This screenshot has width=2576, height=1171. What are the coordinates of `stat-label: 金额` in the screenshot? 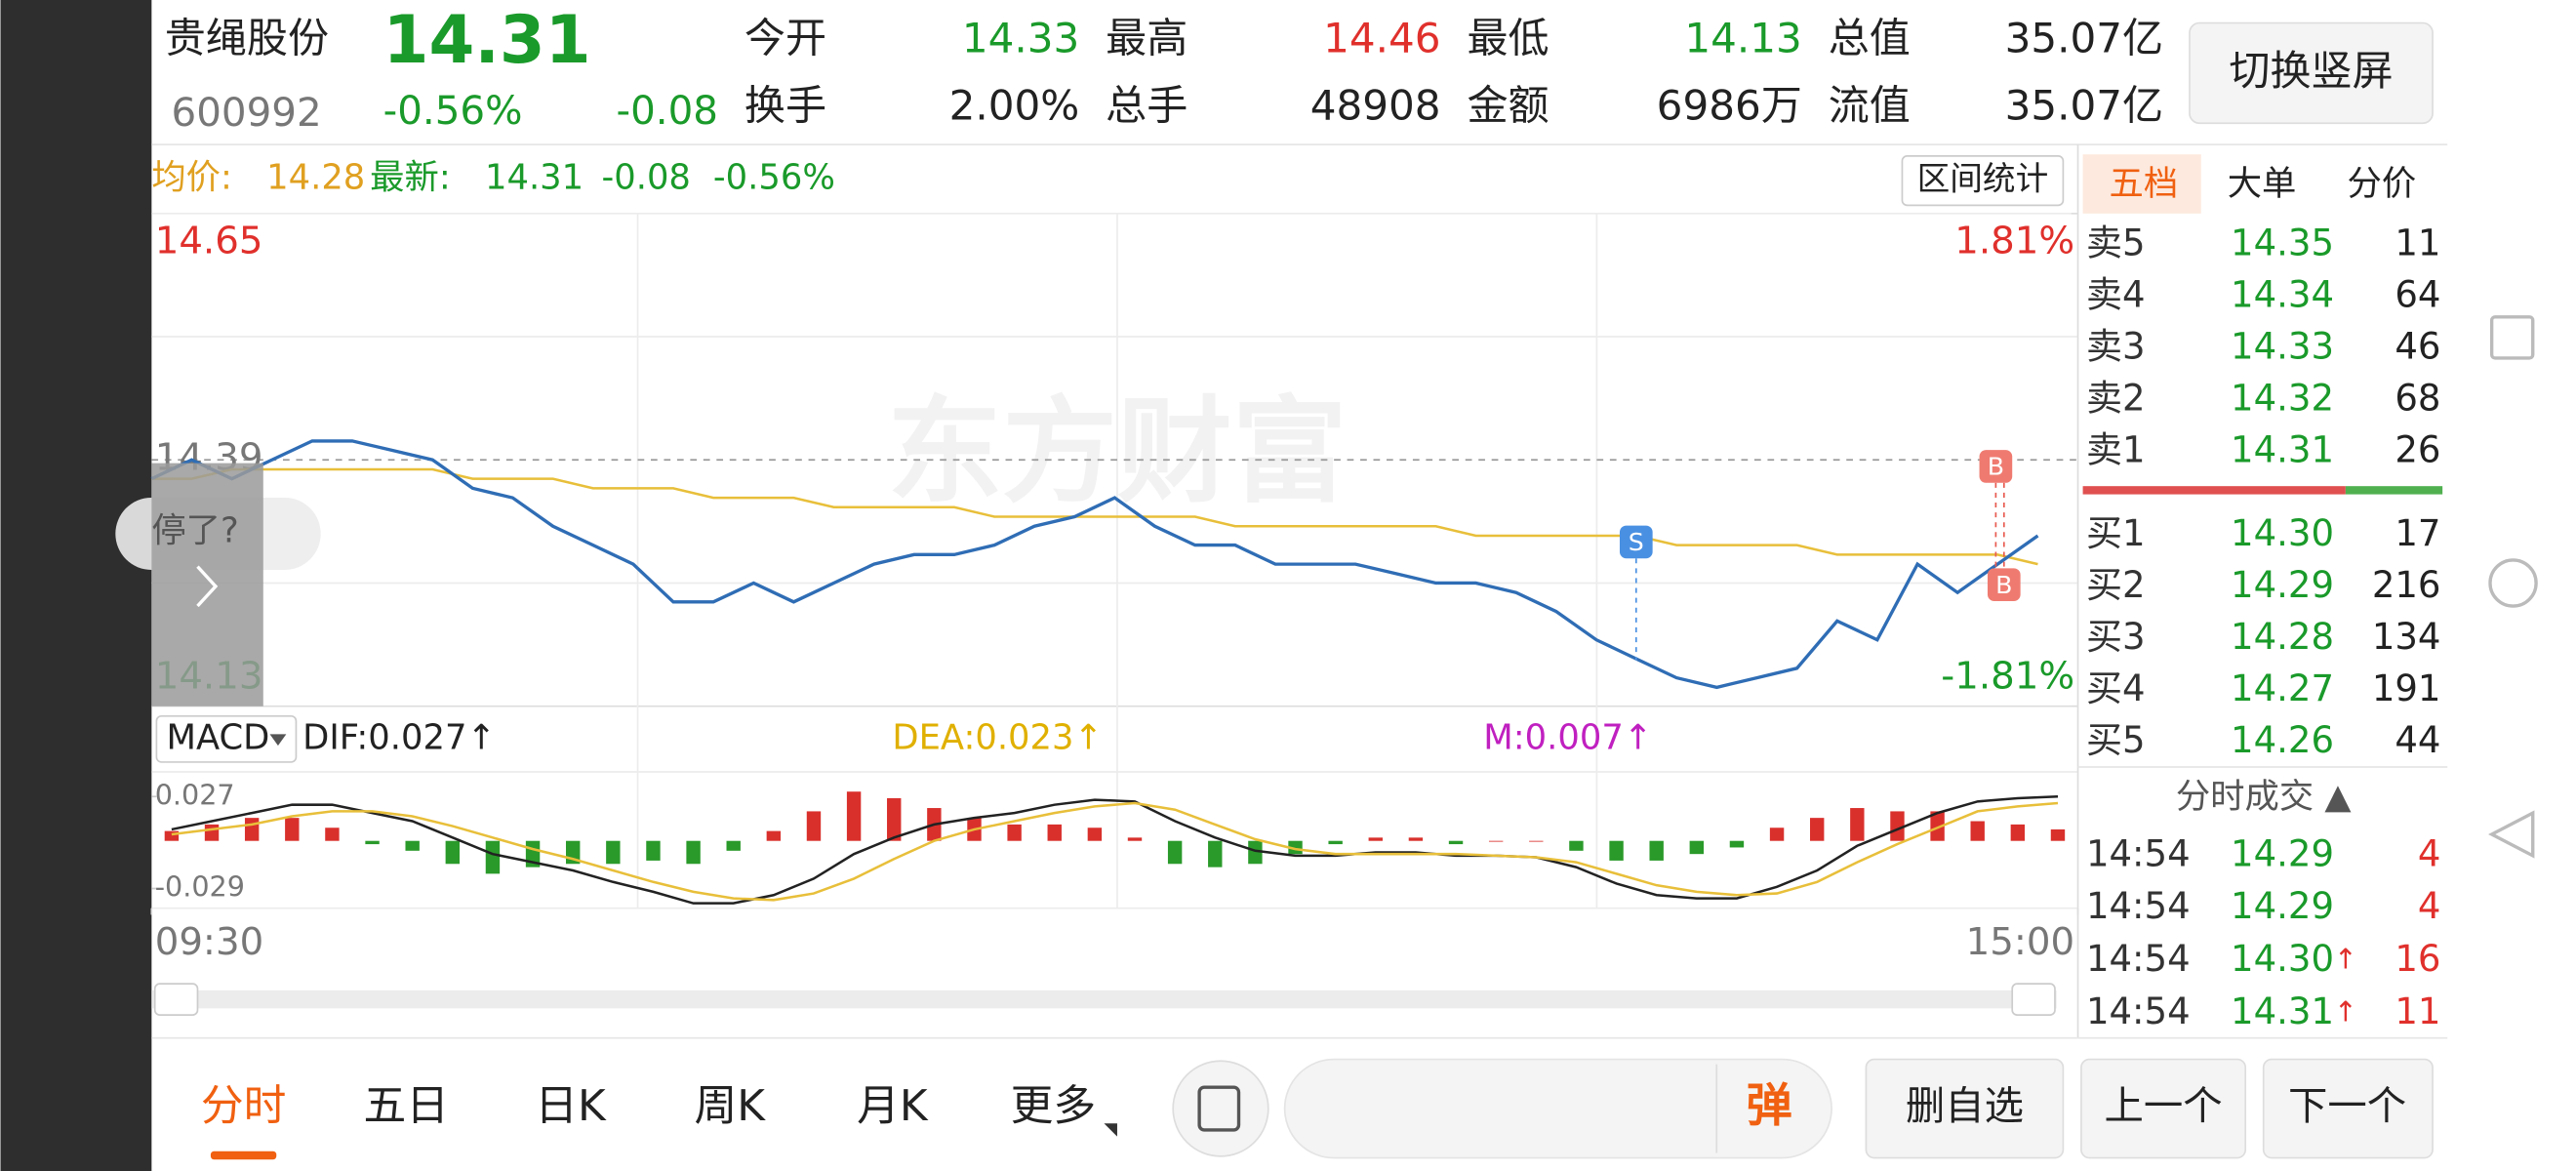 It's located at (1508, 106).